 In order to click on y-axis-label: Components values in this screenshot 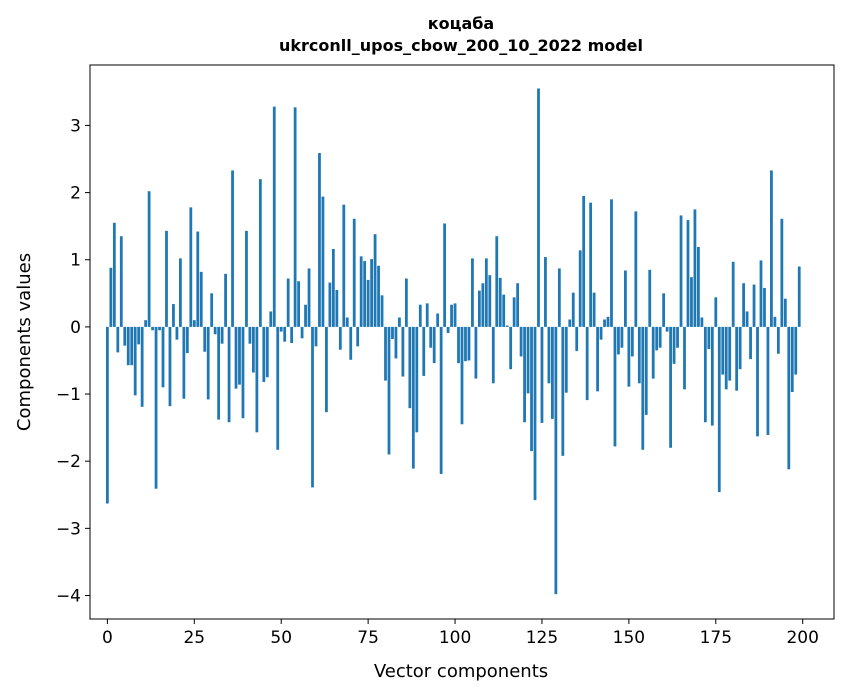, I will do `click(24, 342)`.